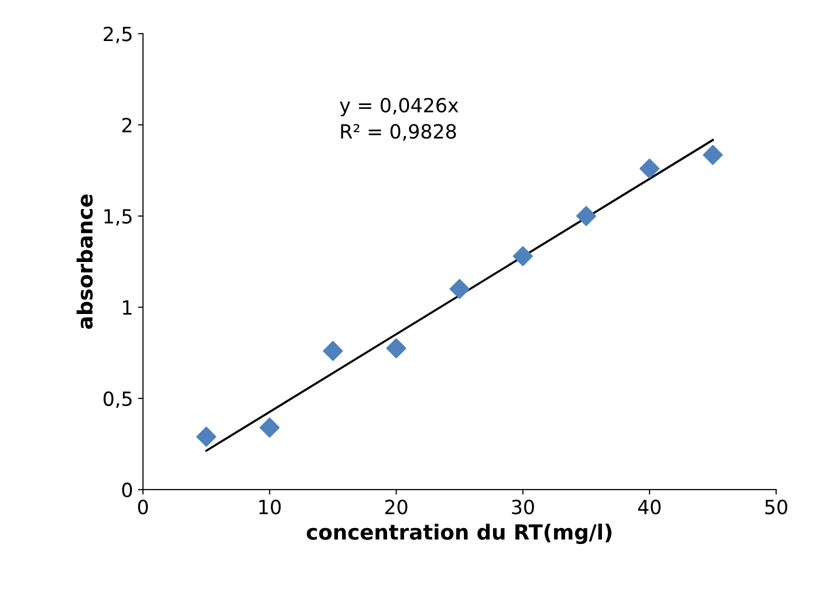 The image size is (817, 612). Describe the element at coordinates (776, 507) in the screenshot. I see `x-tick-label: 50` at that location.